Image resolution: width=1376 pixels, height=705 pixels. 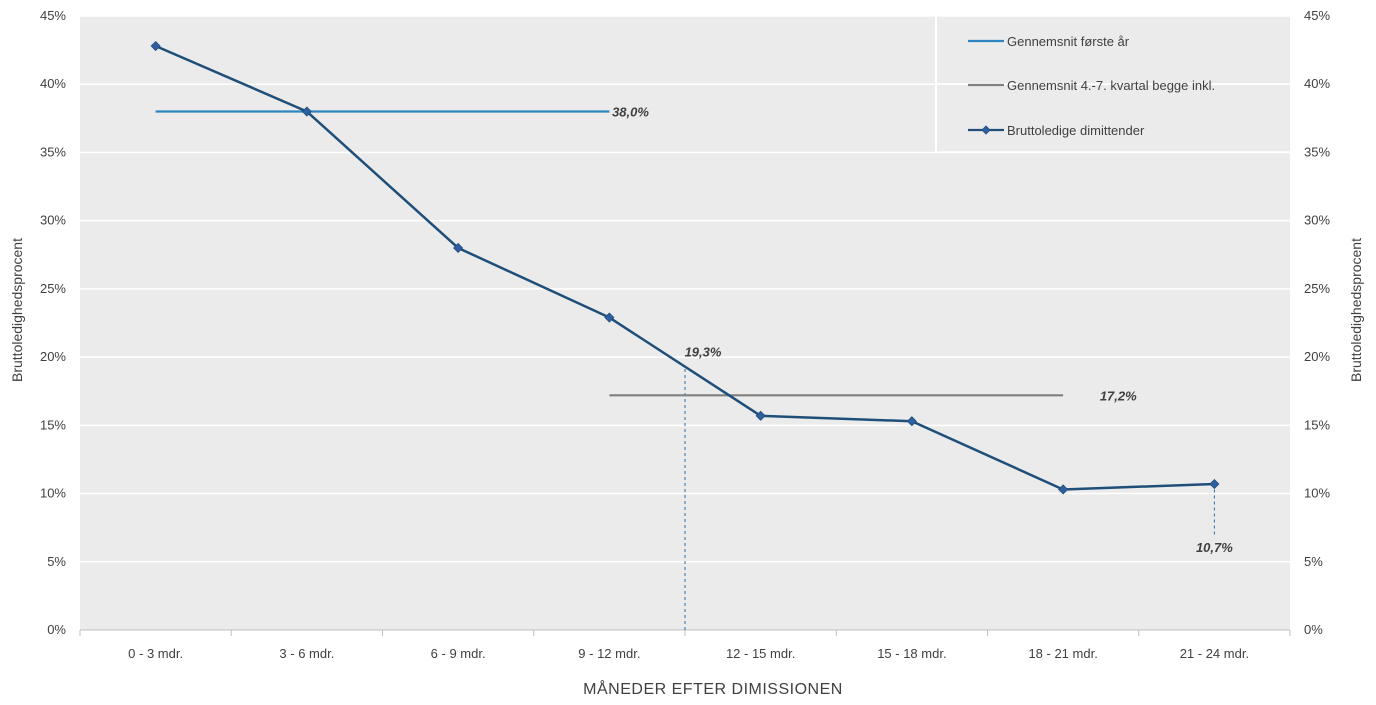 I want to click on x-tick-label: 21 - 24 mdr., so click(x=1214, y=653).